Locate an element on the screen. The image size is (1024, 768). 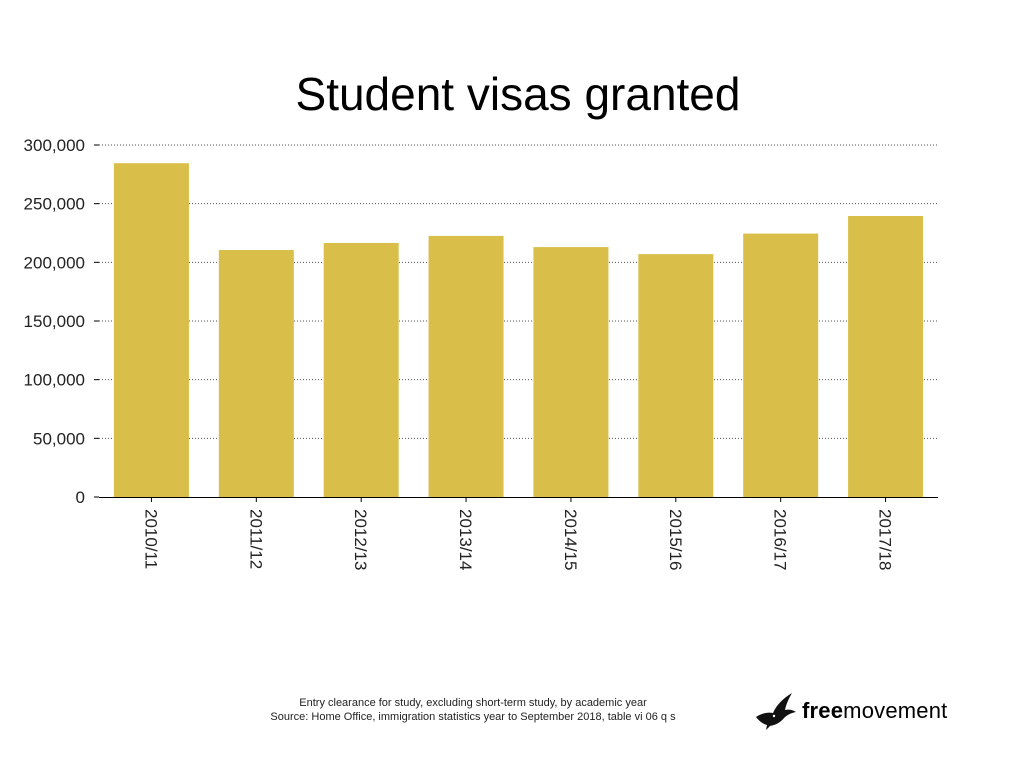
chart-title: Student visas granted is located at coordinates (518, 94).